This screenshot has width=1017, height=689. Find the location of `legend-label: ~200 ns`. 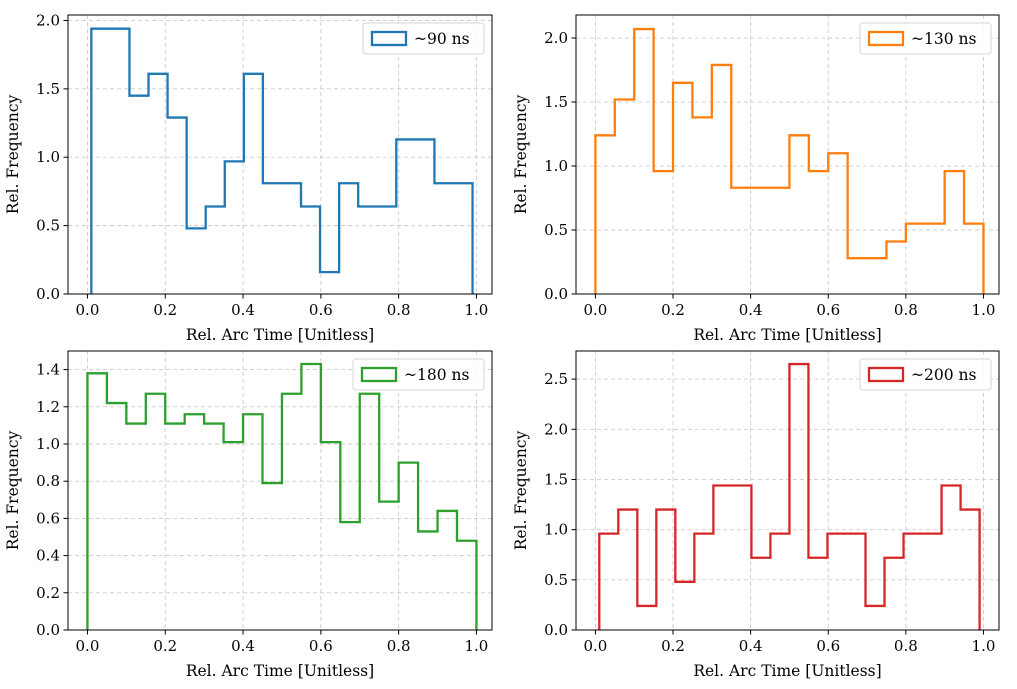

legend-label: ~200 ns is located at coordinates (943, 375).